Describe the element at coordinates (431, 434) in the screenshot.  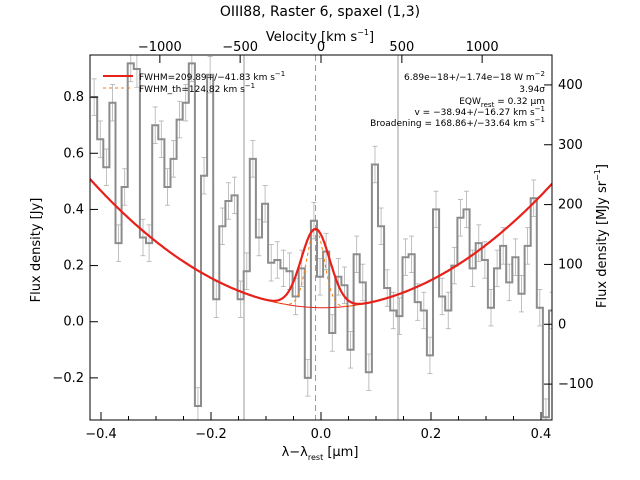
I see `x-tick-label: 0.2` at that location.